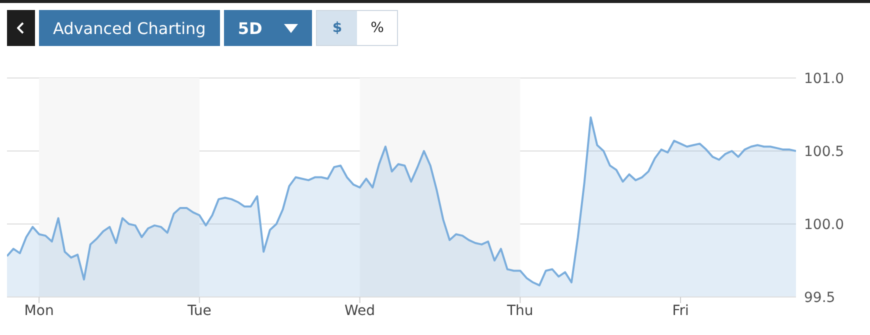 The height and width of the screenshot is (335, 870). I want to click on text: Advanced Charting, so click(129, 28).